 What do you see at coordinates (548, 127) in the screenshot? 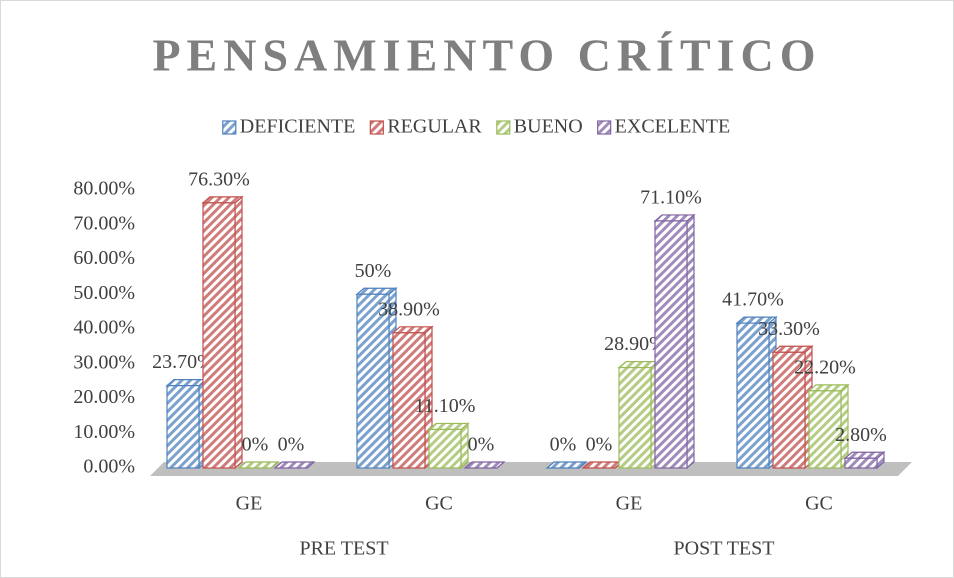
I see `legend-label: BUENO` at bounding box center [548, 127].